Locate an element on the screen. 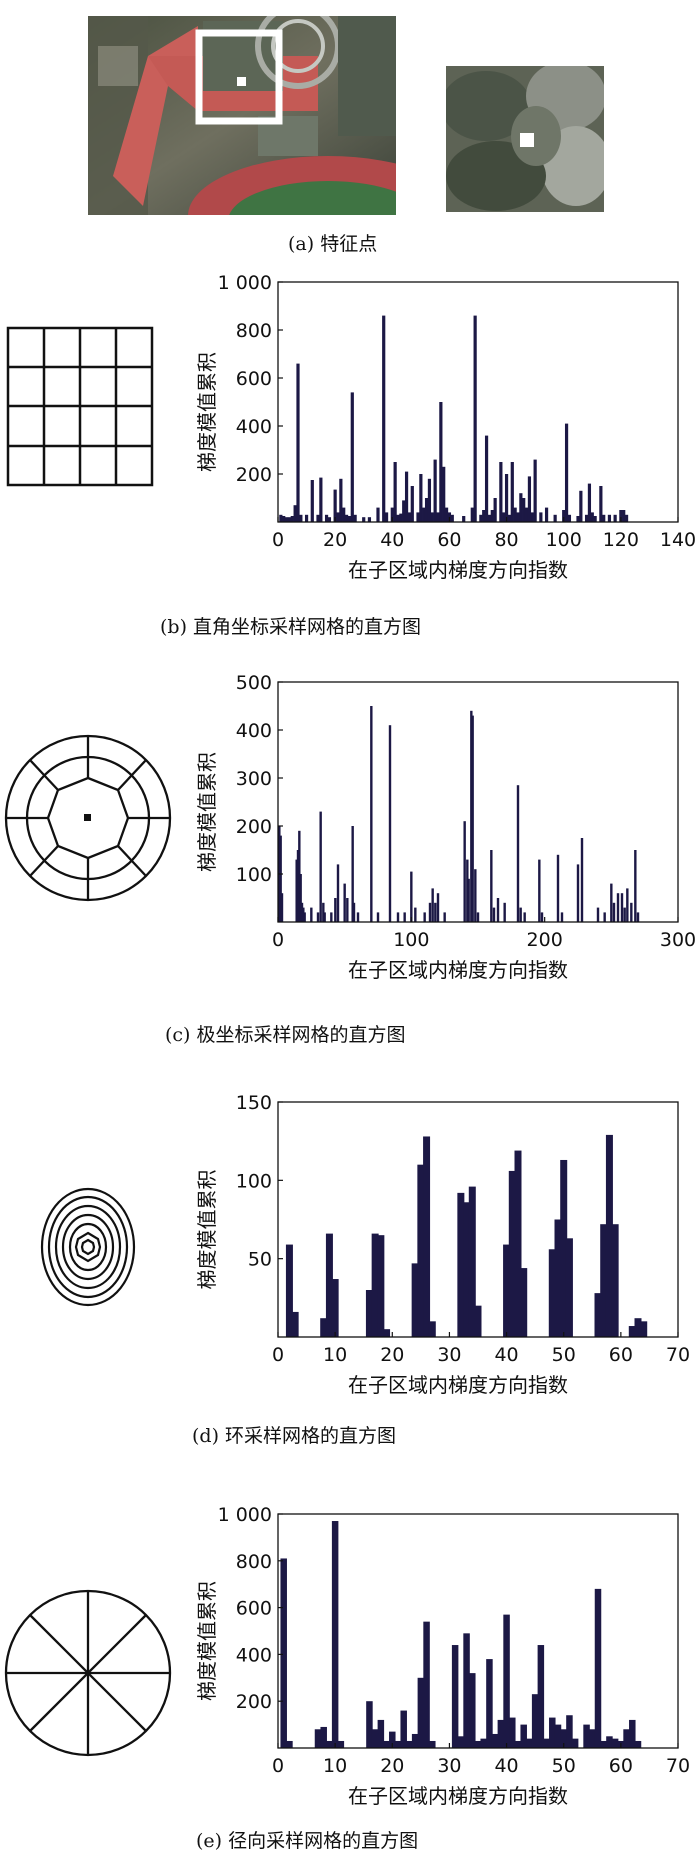  caption-a: (a) 特征点 is located at coordinates (333, 244).